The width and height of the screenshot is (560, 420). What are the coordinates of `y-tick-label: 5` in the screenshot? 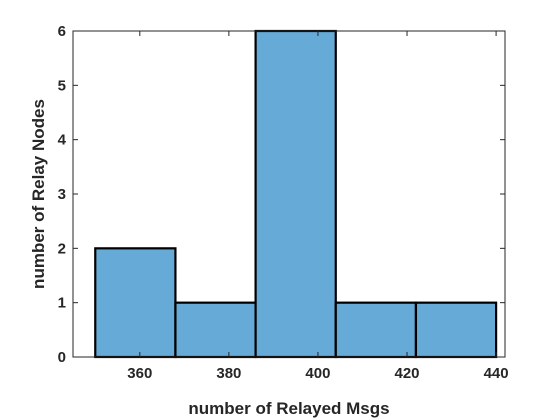 It's located at (62, 85).